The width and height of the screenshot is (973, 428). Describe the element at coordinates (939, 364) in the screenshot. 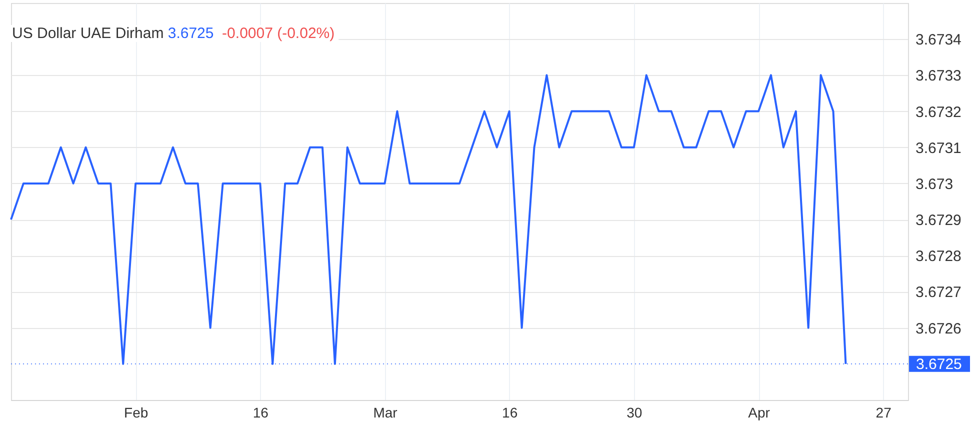

I see `ref-line-label: 3.6725` at that location.